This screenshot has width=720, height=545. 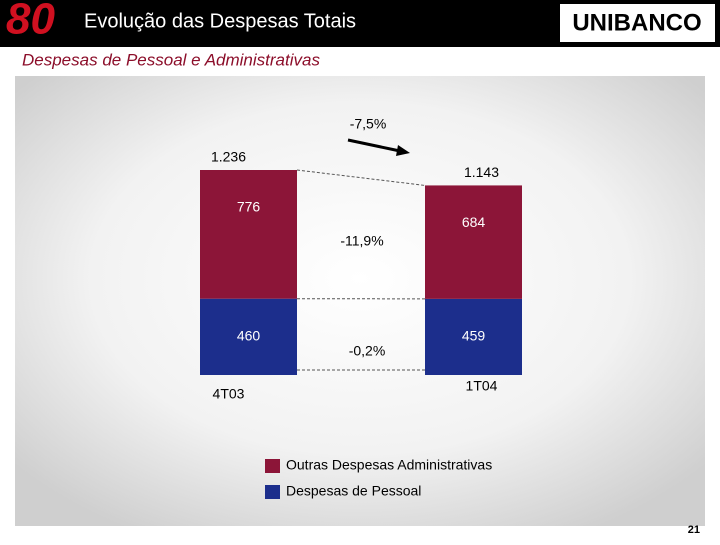 I want to click on value-label: 776, so click(x=249, y=207).